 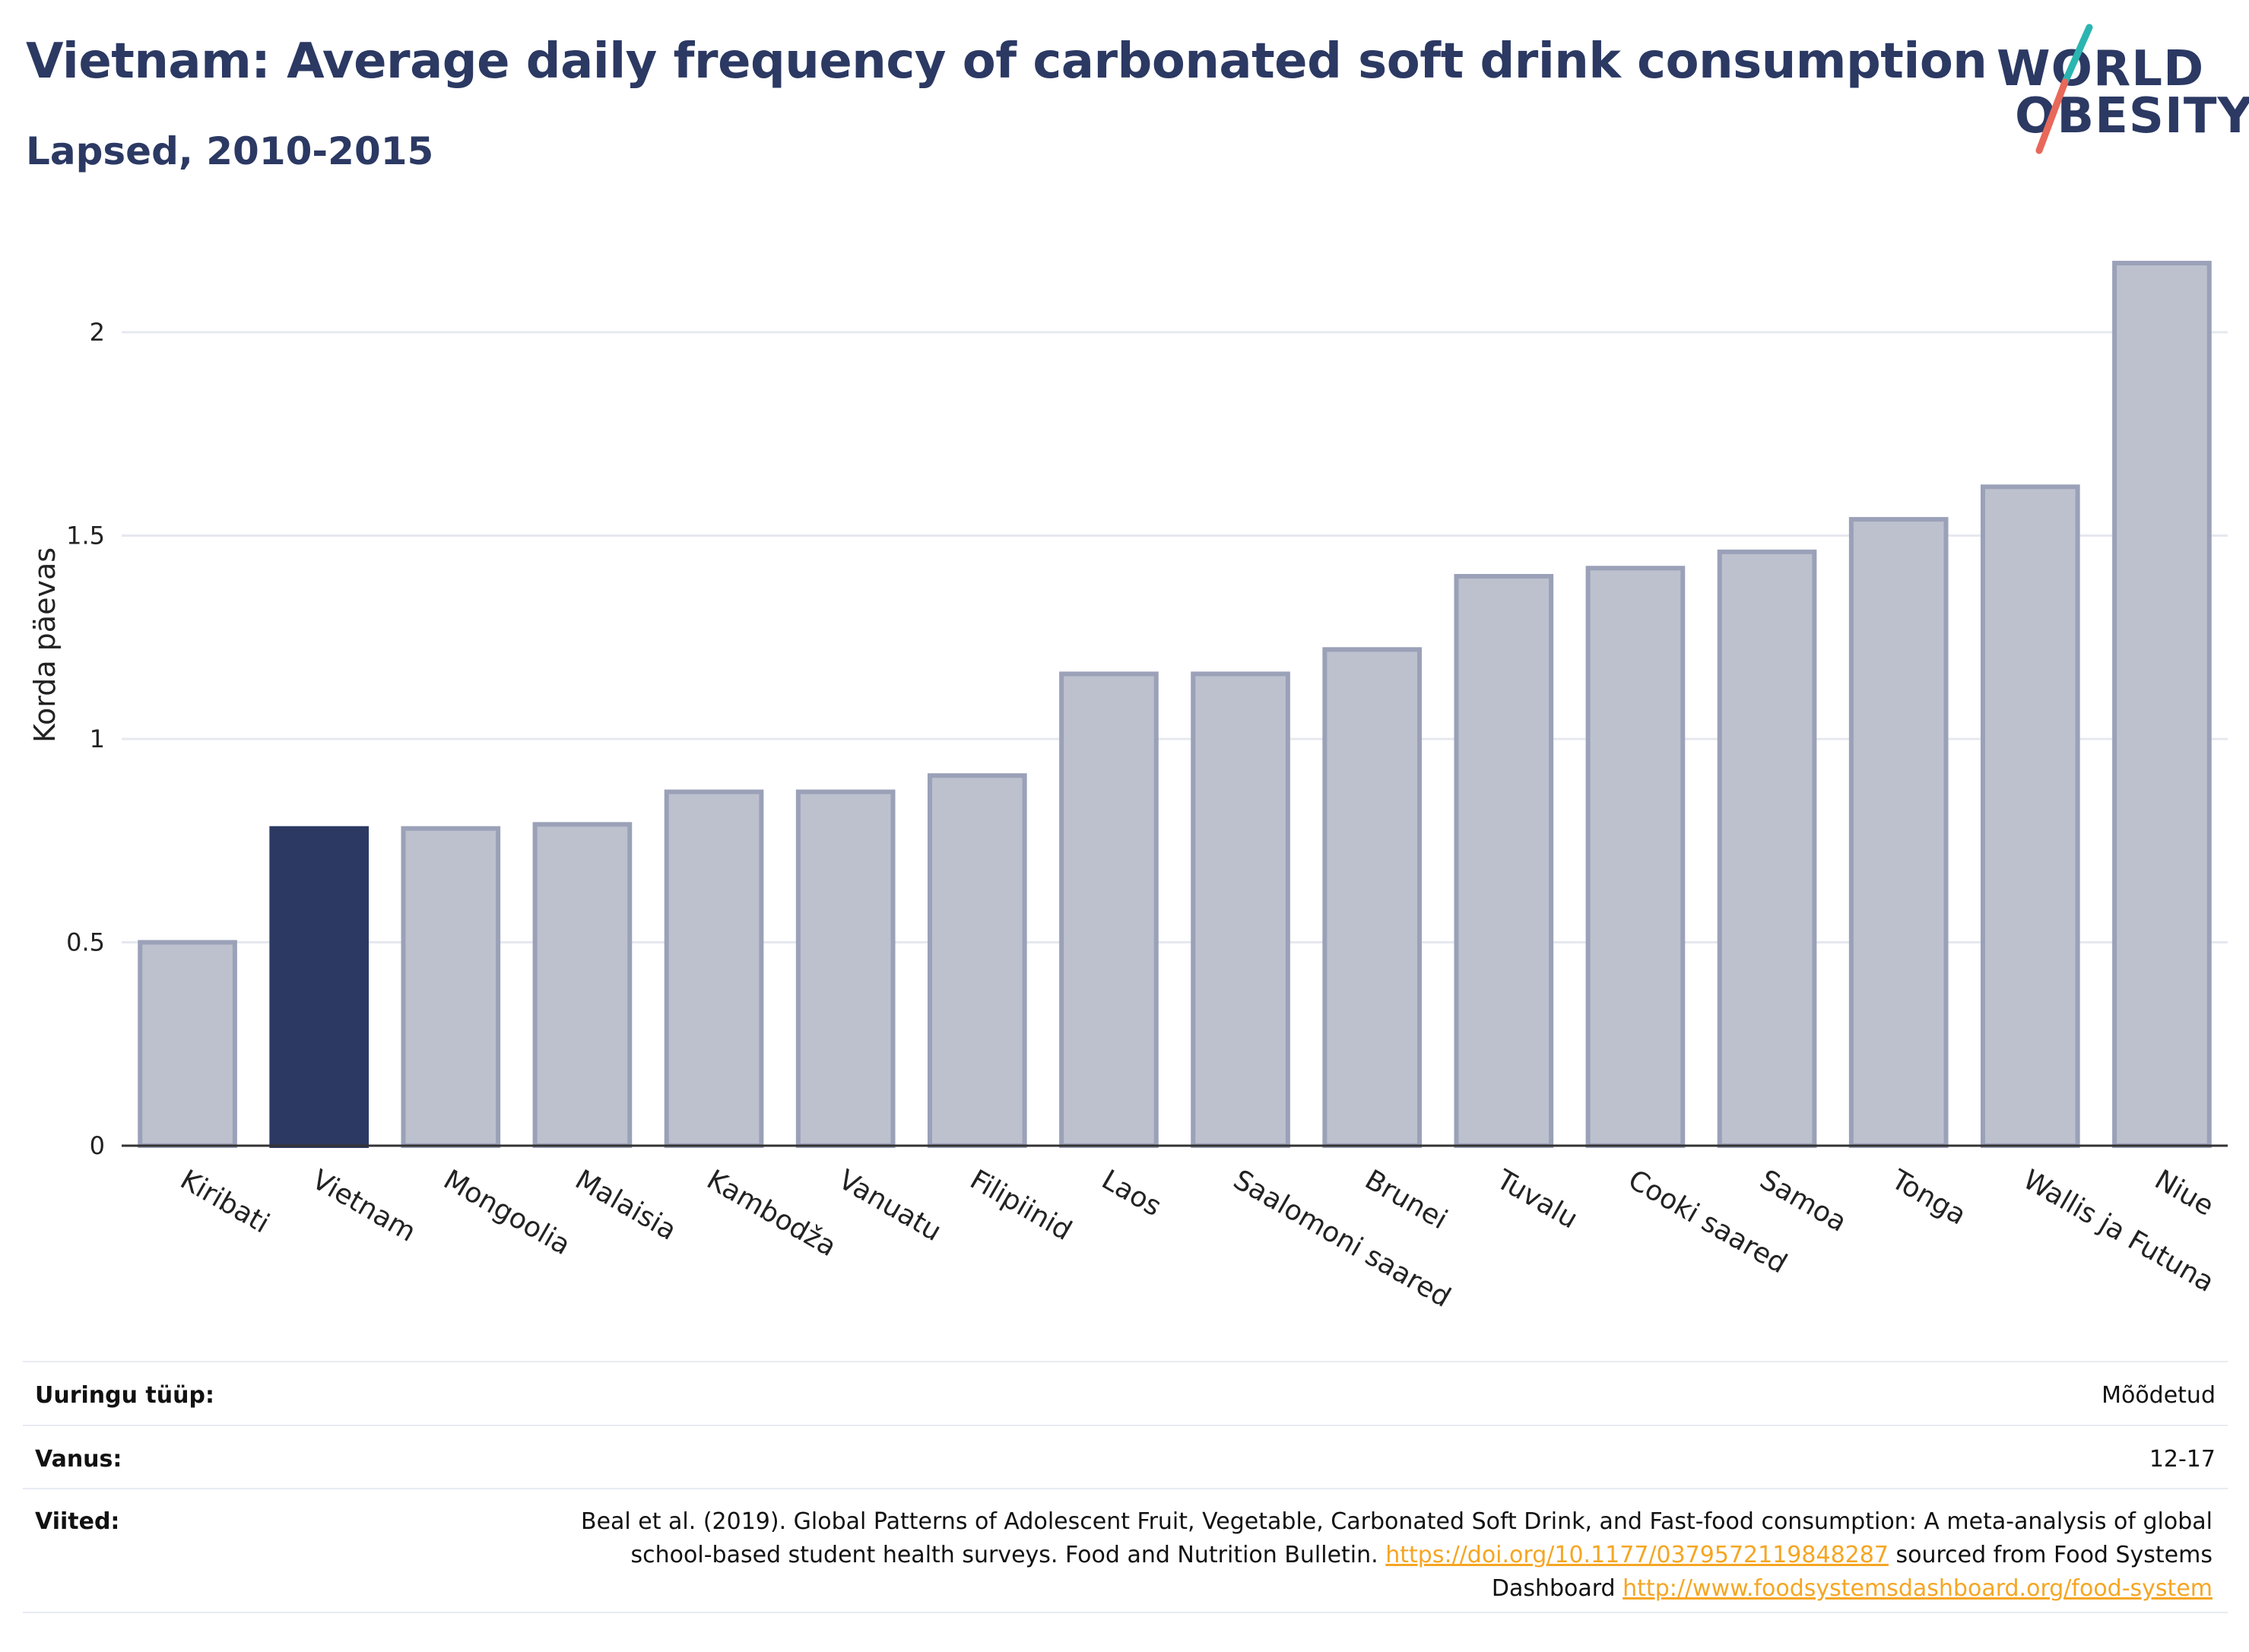 I want to click on y-tick-label: 0.5, so click(x=85, y=942).